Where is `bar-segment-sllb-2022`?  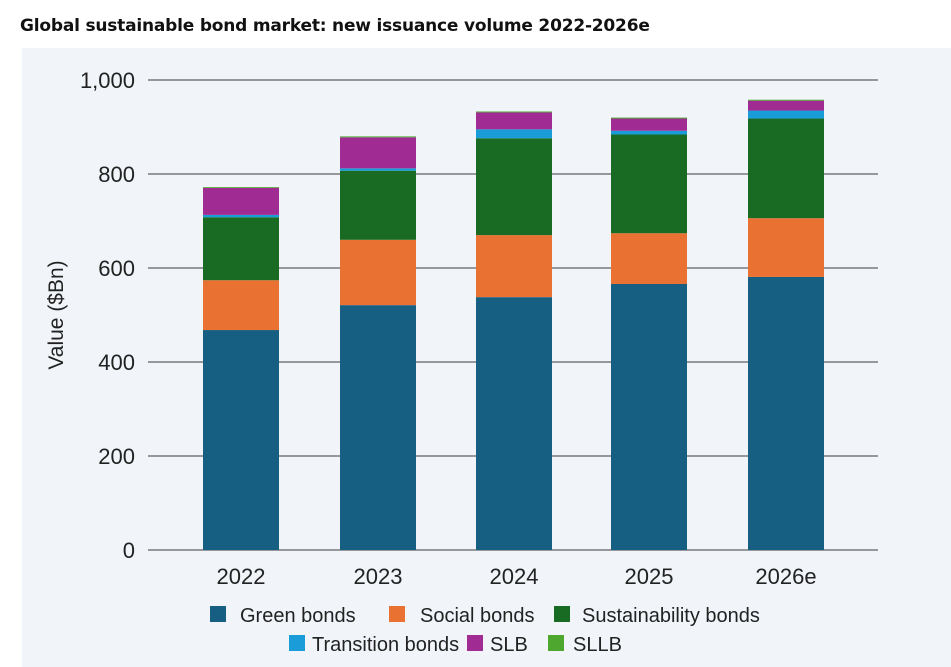 bar-segment-sllb-2022 is located at coordinates (241, 187).